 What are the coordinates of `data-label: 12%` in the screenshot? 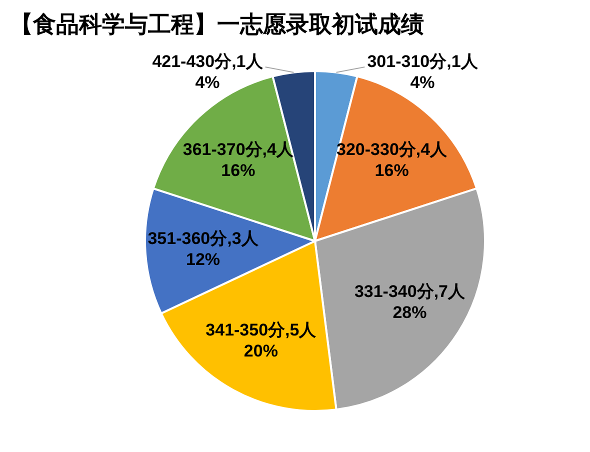 It's located at (203, 260).